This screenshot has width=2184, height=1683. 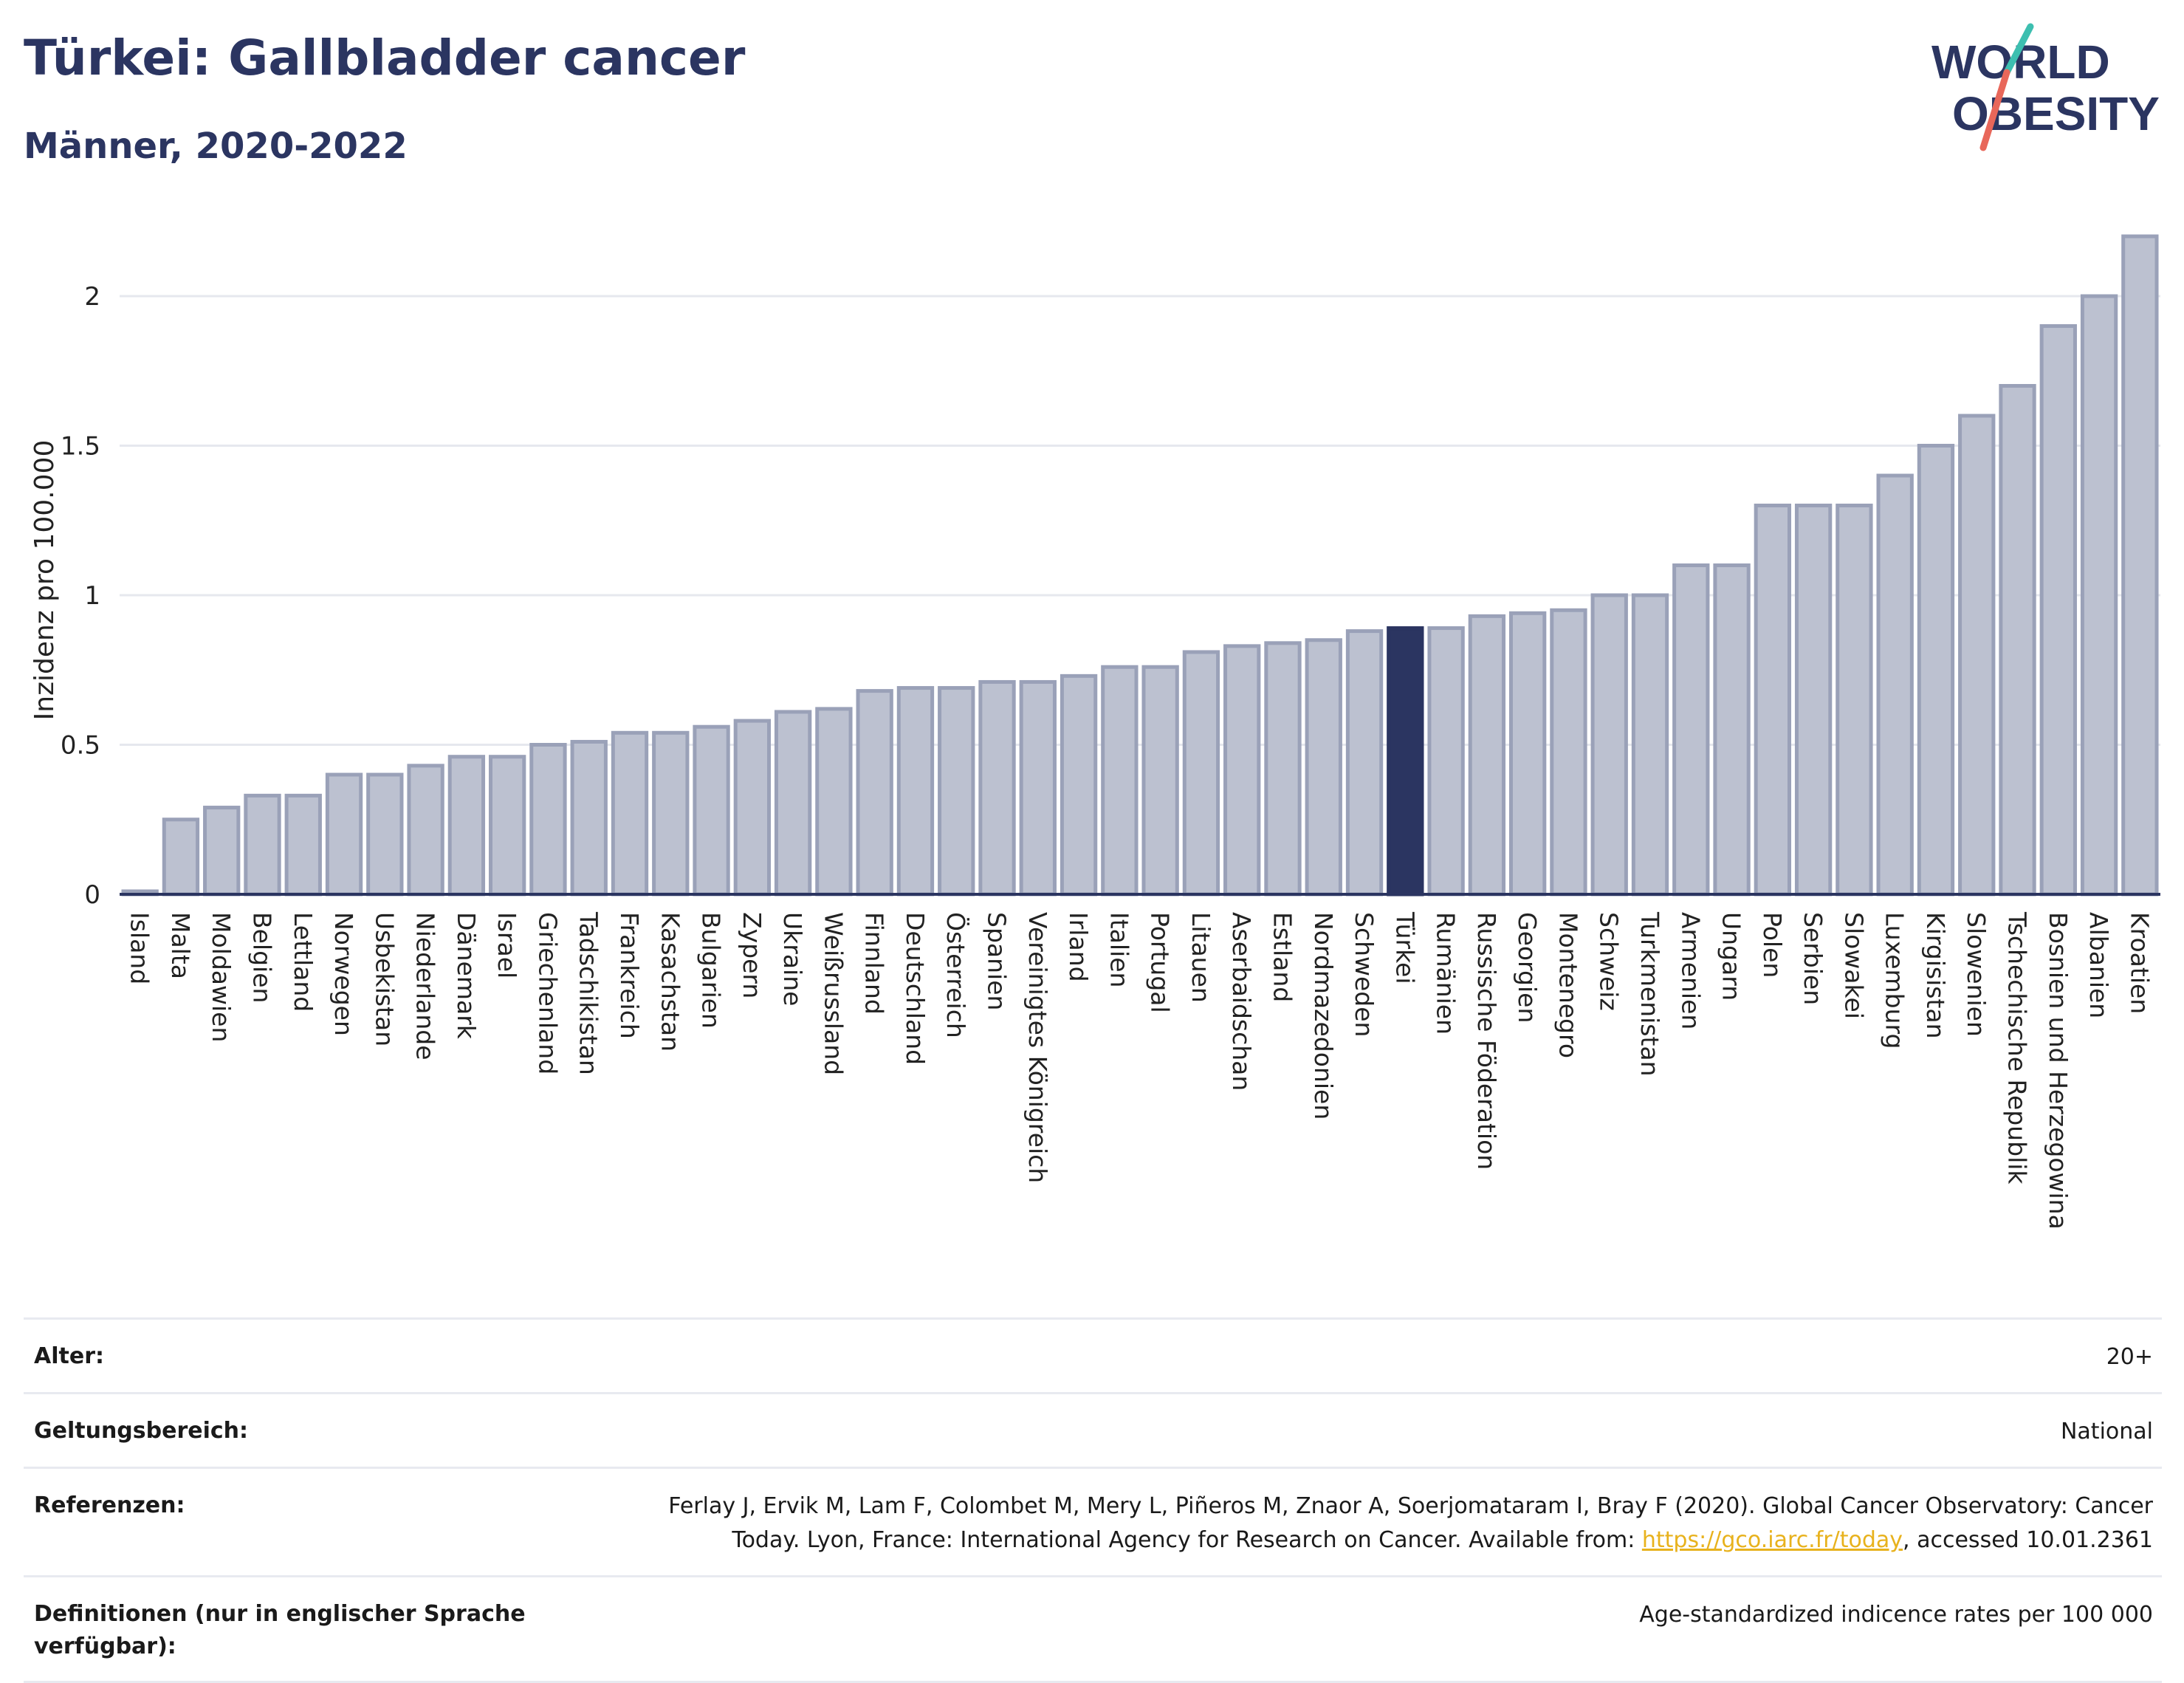 I want to click on x-tick-label: Armenien, so click(x=1691, y=971).